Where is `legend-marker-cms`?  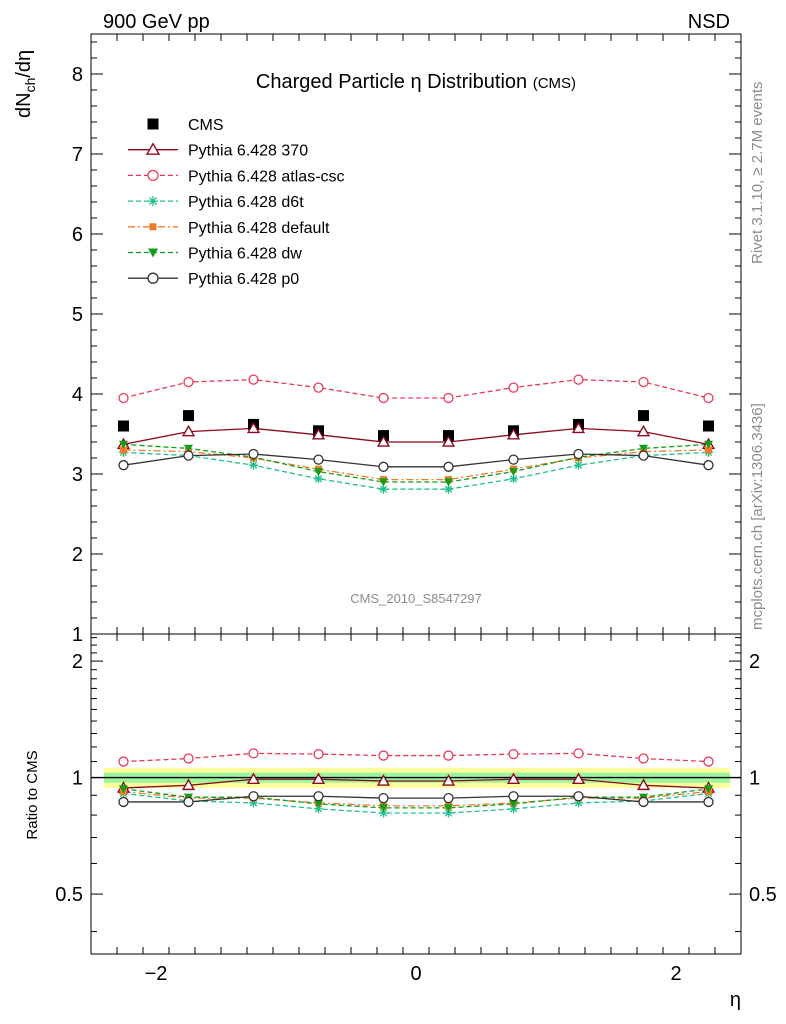 legend-marker-cms is located at coordinates (153, 124).